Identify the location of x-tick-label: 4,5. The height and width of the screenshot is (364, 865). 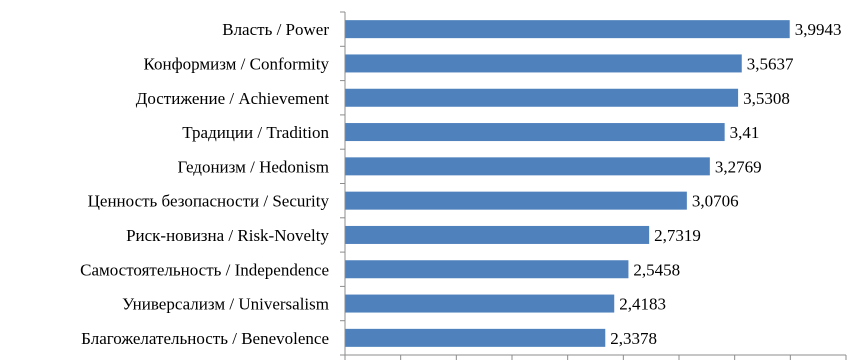
(845, 362).